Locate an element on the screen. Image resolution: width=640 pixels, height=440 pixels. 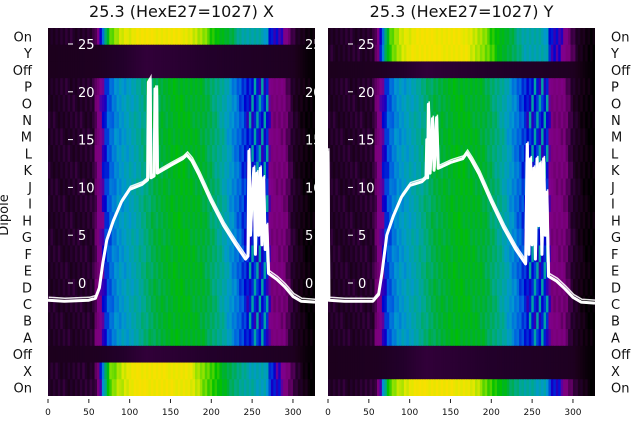
row-label: On is located at coordinates (620, 37).